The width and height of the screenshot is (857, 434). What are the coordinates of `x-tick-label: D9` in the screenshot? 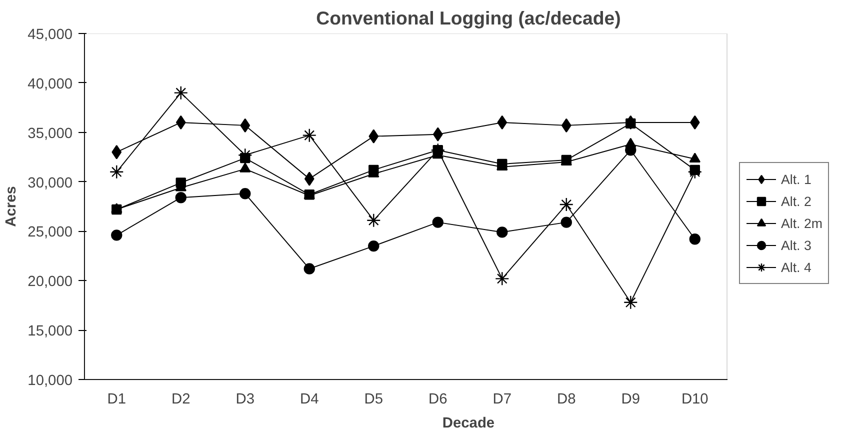 It's located at (630, 400).